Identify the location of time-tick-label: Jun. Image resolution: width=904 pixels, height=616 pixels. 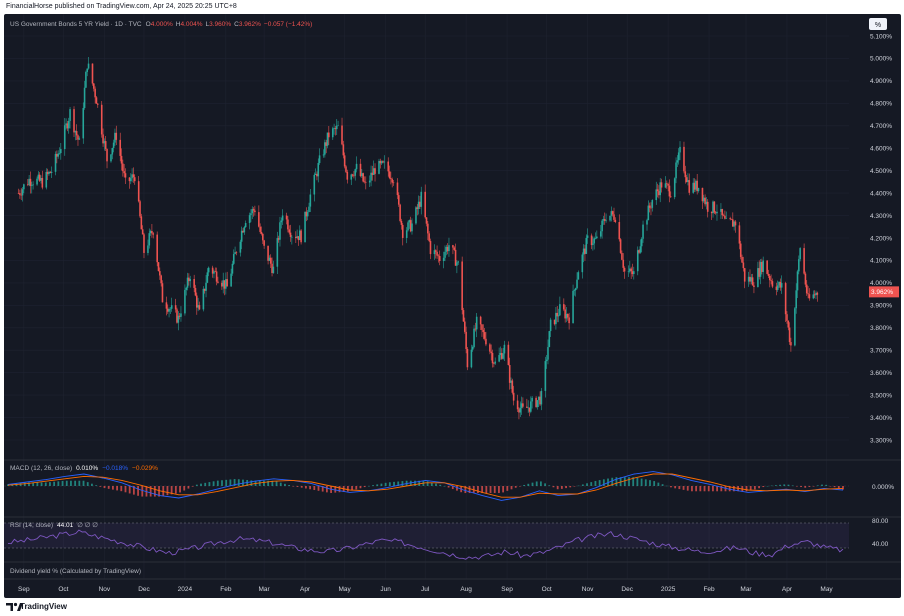
(385, 589).